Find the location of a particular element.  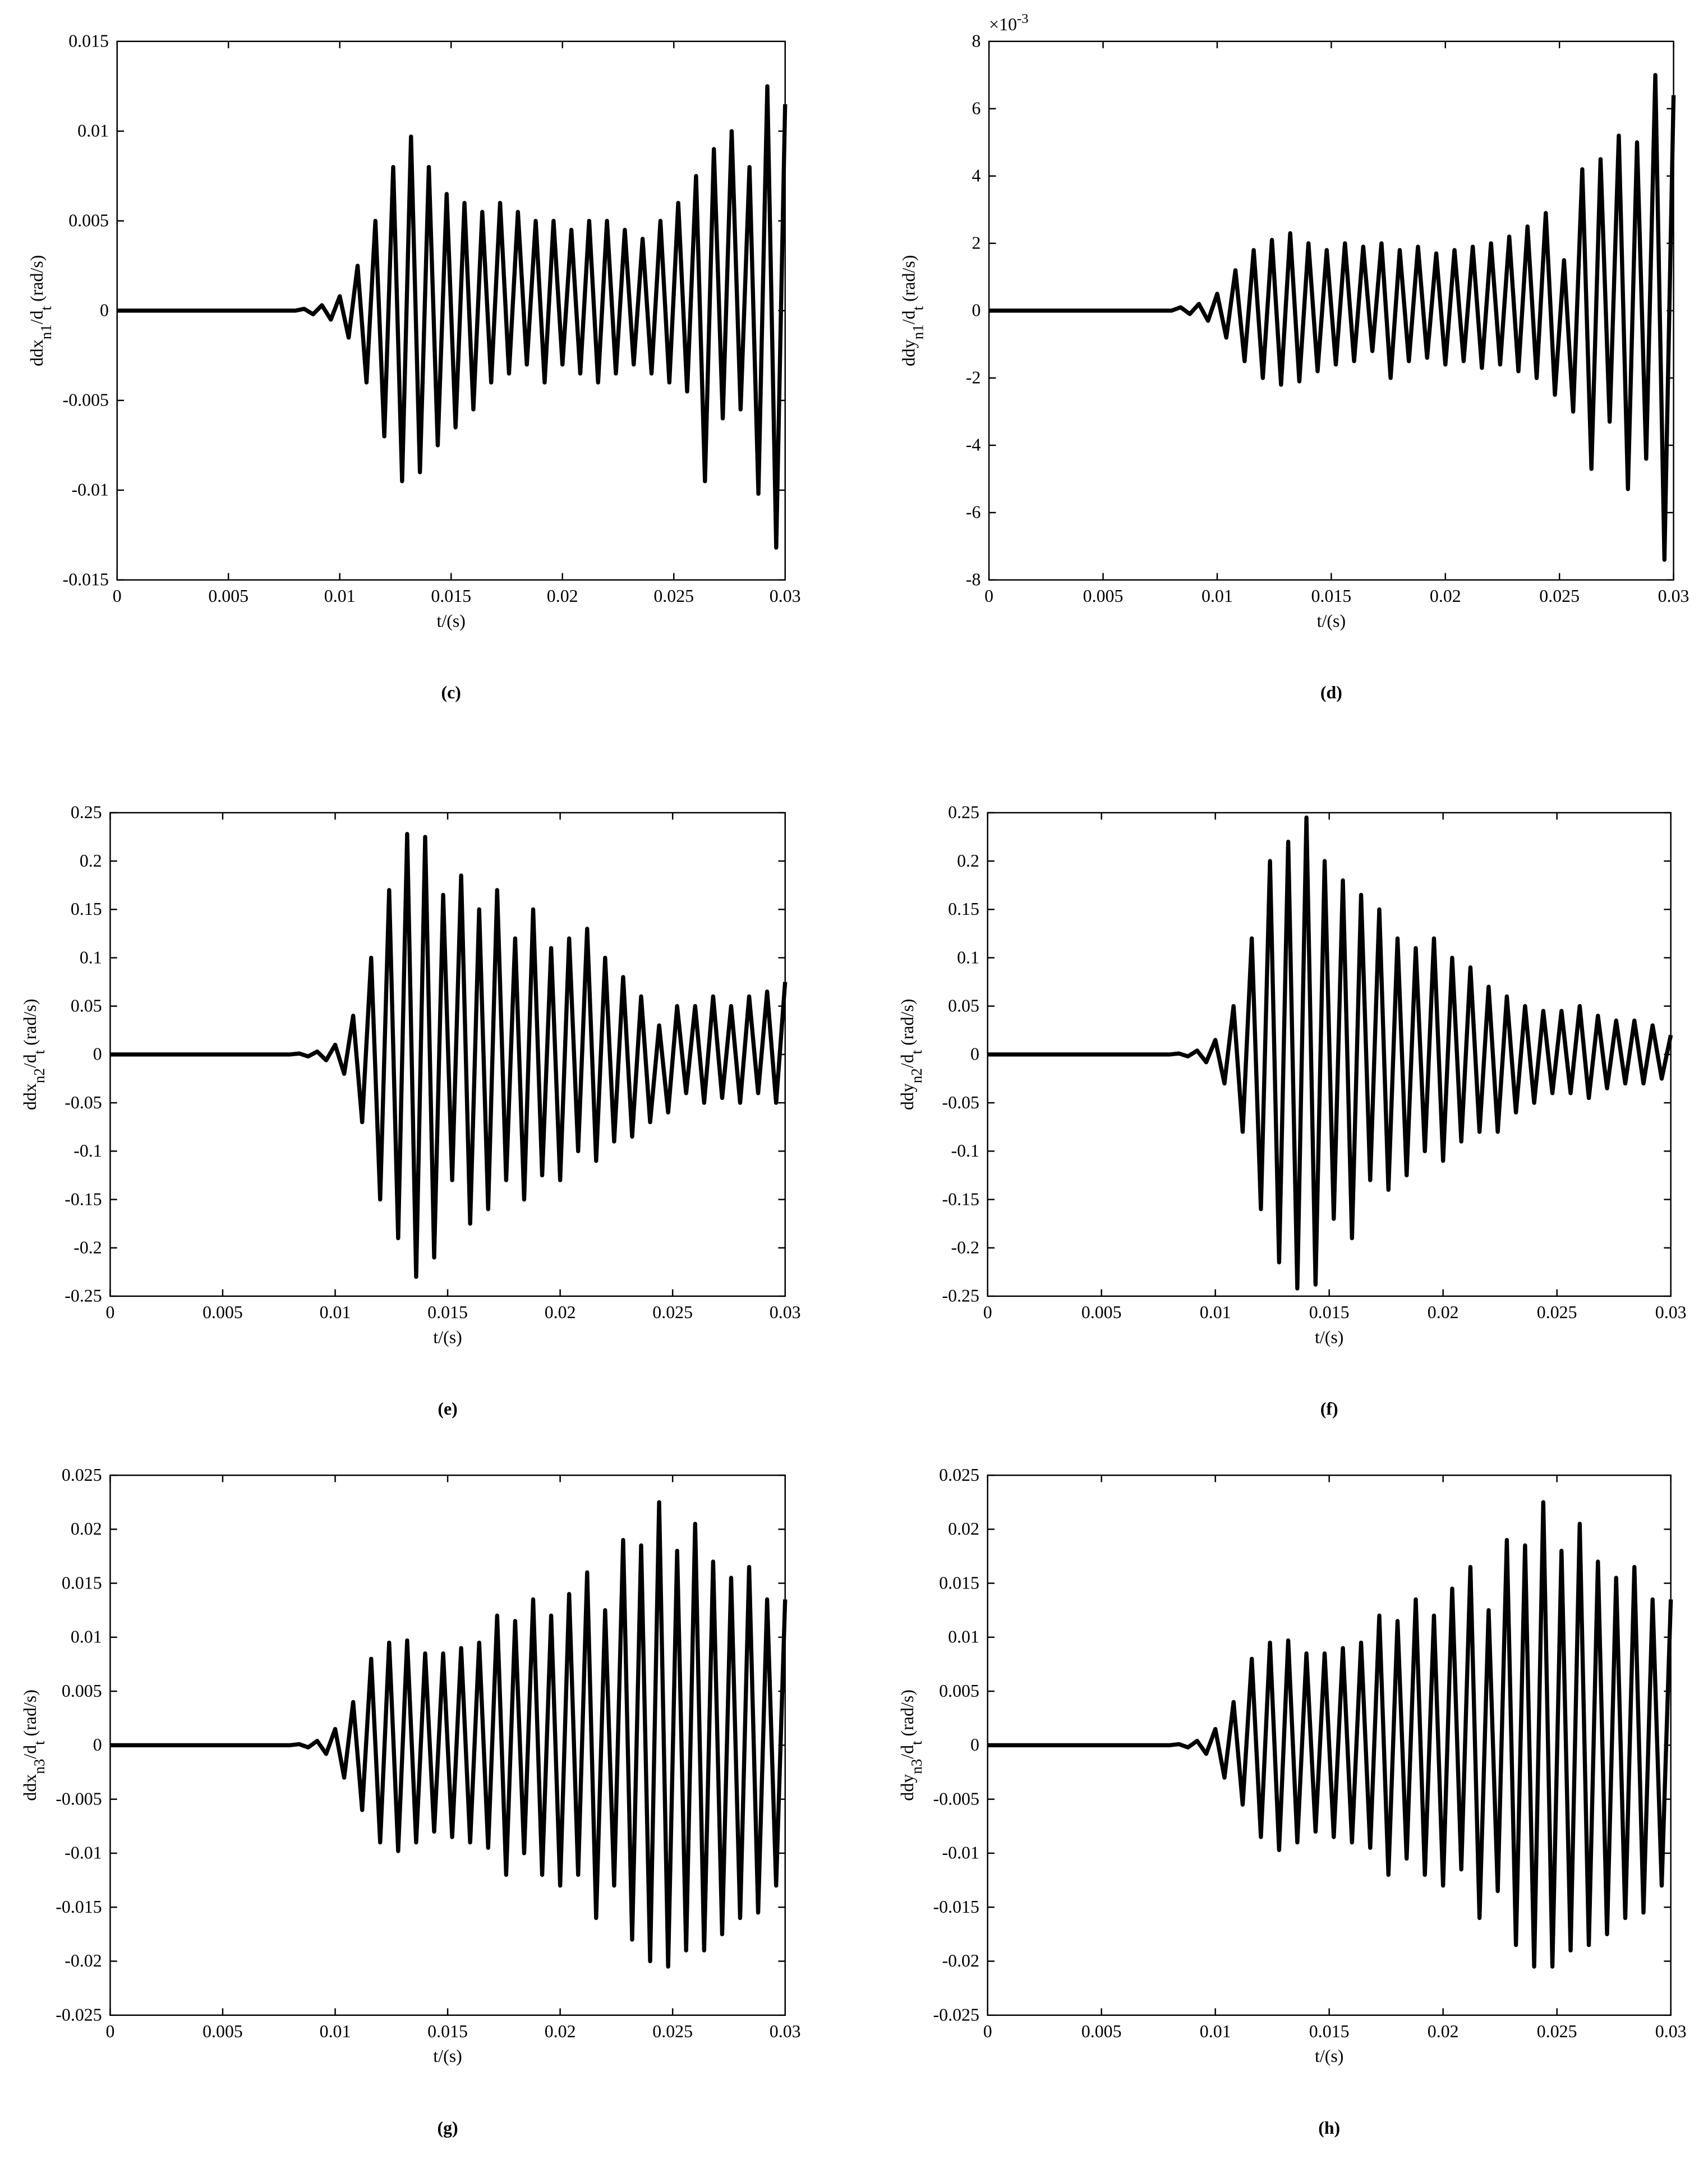

x-tick-label: 0.02 is located at coordinates (560, 1312).